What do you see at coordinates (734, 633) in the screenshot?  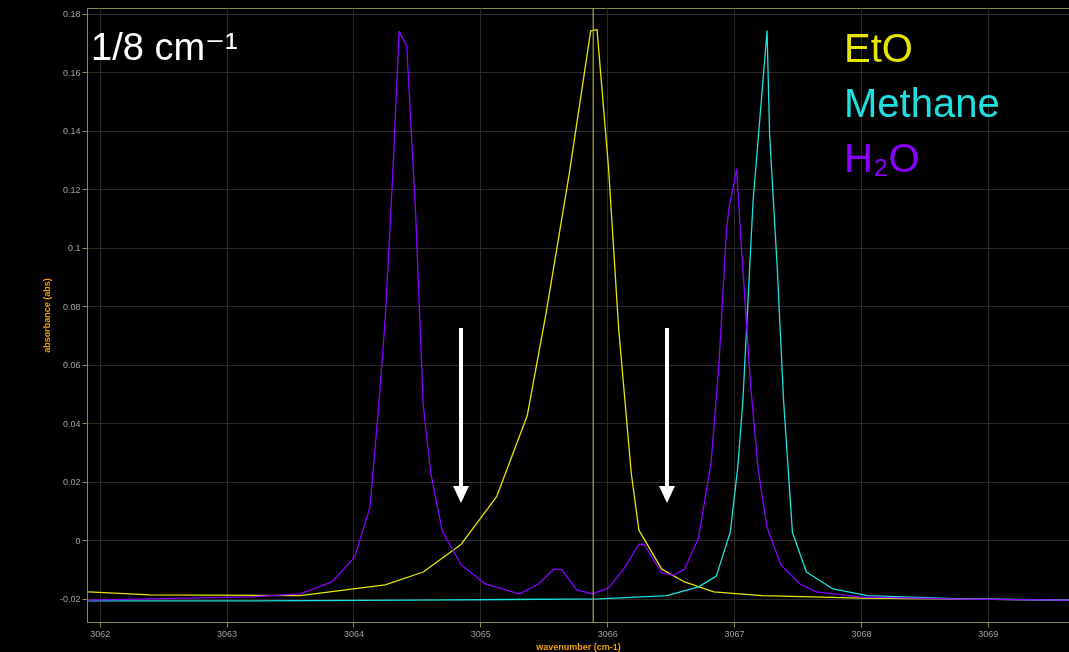 I see `x-tick-label: 3067` at bounding box center [734, 633].